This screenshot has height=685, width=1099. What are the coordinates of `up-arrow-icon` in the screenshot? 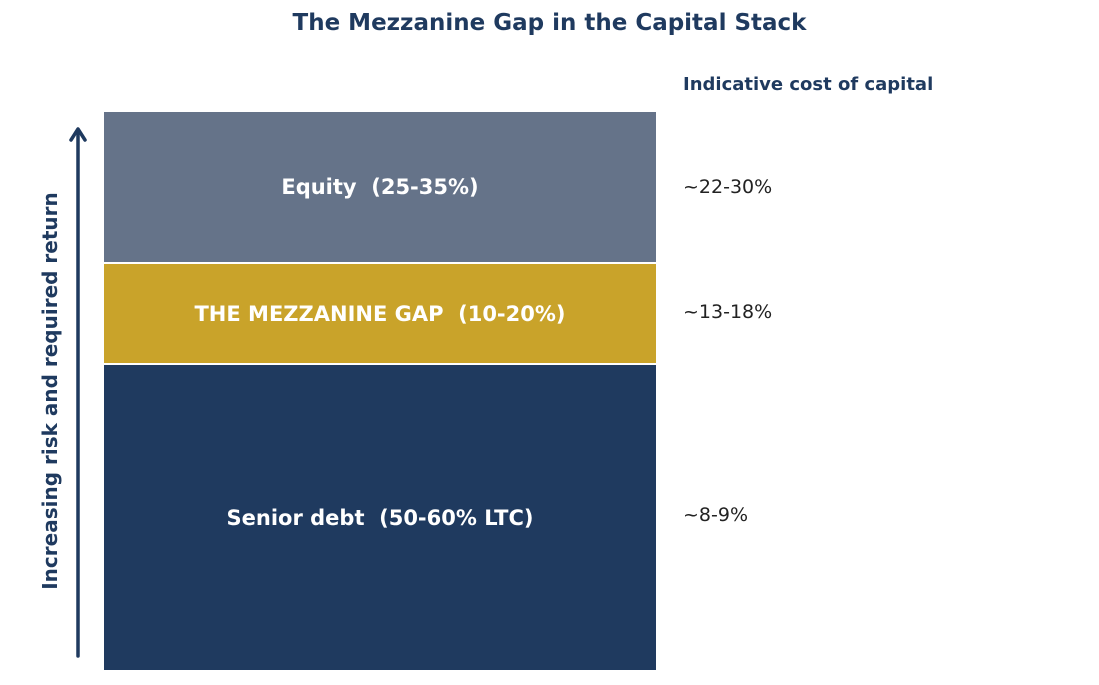 It's located at (78, 392).